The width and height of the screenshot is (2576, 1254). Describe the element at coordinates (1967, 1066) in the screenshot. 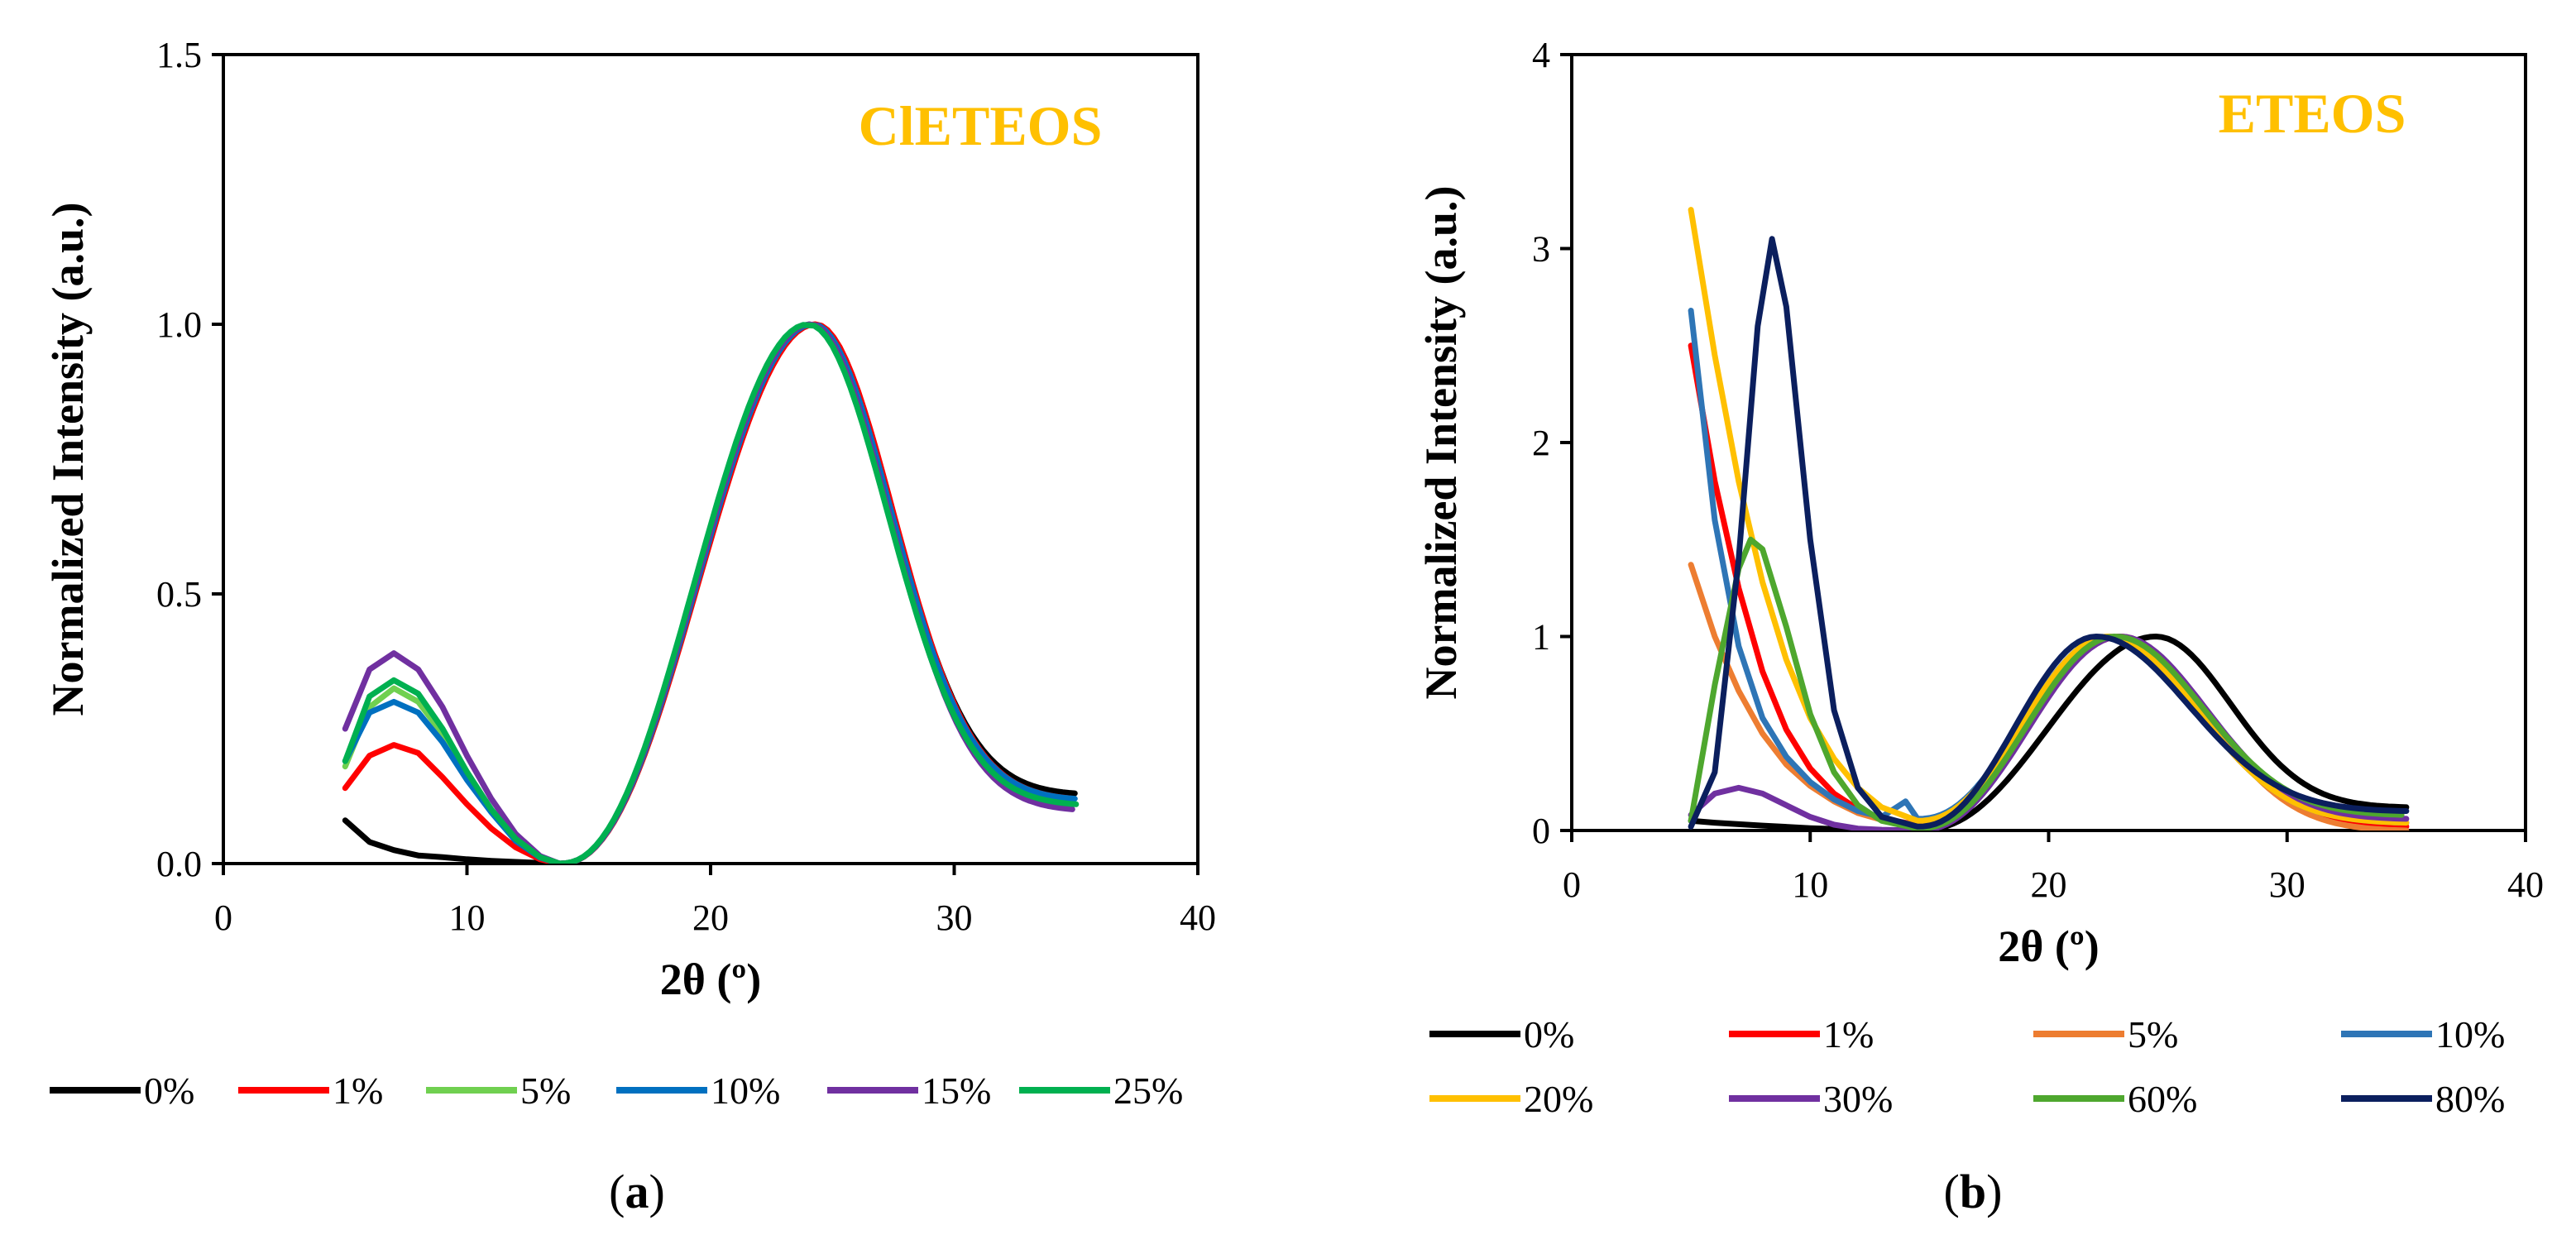

I see `legend: 0% 1% 5% 10% 20% 30% 60% 80%` at that location.